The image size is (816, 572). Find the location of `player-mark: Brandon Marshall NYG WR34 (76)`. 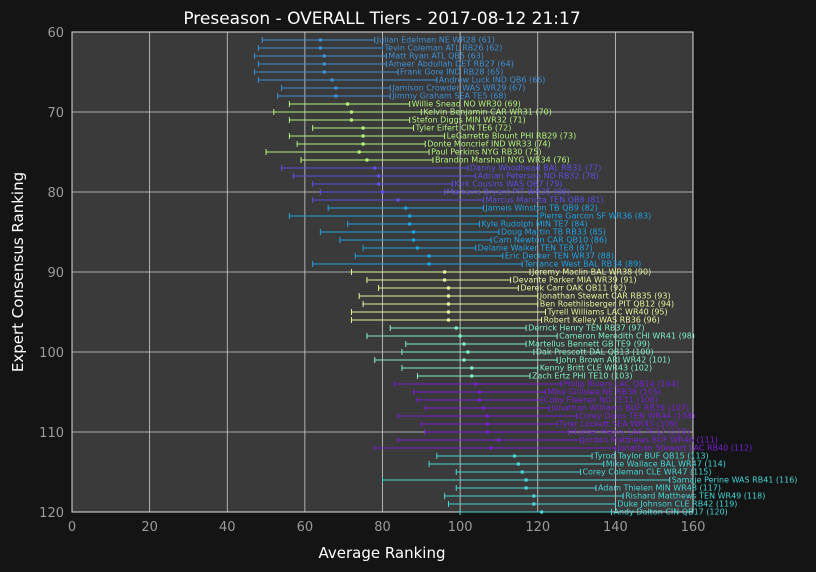

player-mark: Brandon Marshall NYG WR34 (76) is located at coordinates (435, 160).